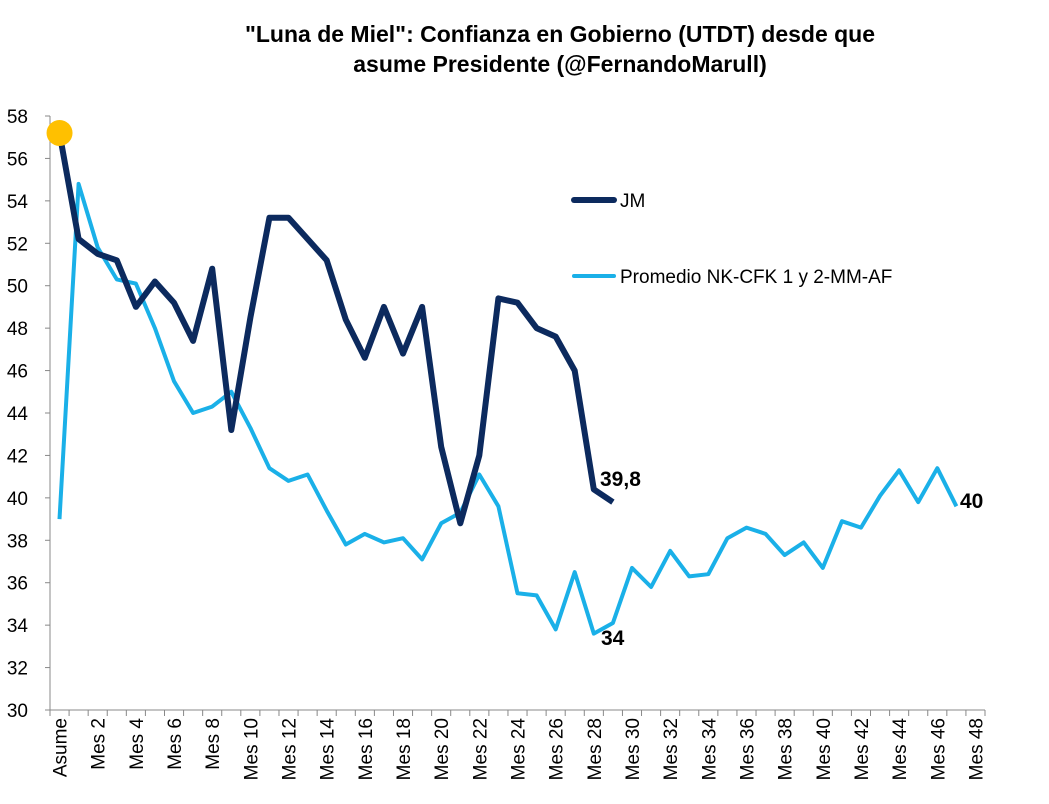  Describe the element at coordinates (633, 749) in the screenshot. I see `x-tick-label: Mes 30` at that location.